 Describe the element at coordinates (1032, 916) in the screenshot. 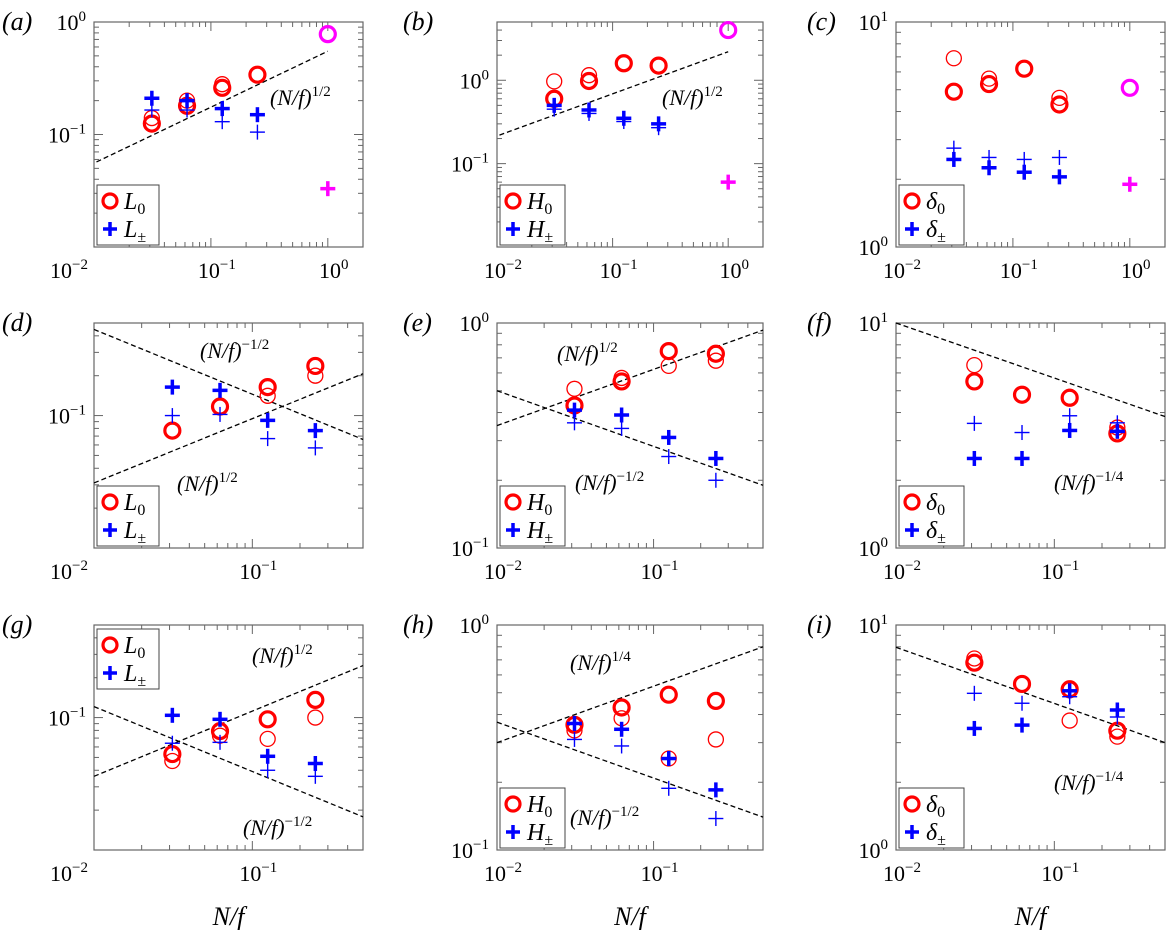

I see `x-axis-label: N/f` at that location.